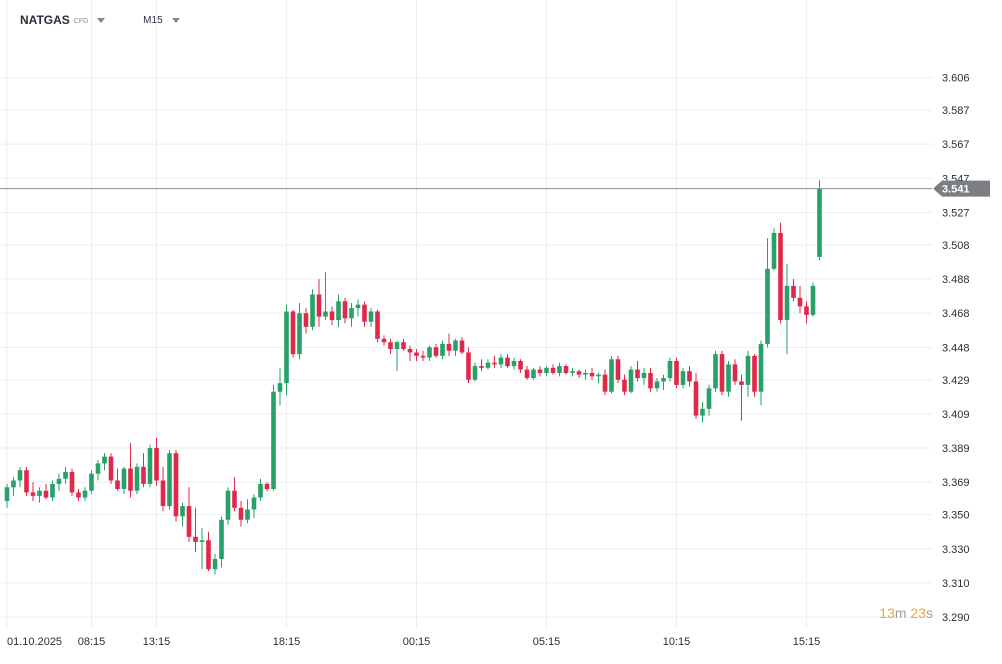  I want to click on y-tick-label: 3.567, so click(956, 145).